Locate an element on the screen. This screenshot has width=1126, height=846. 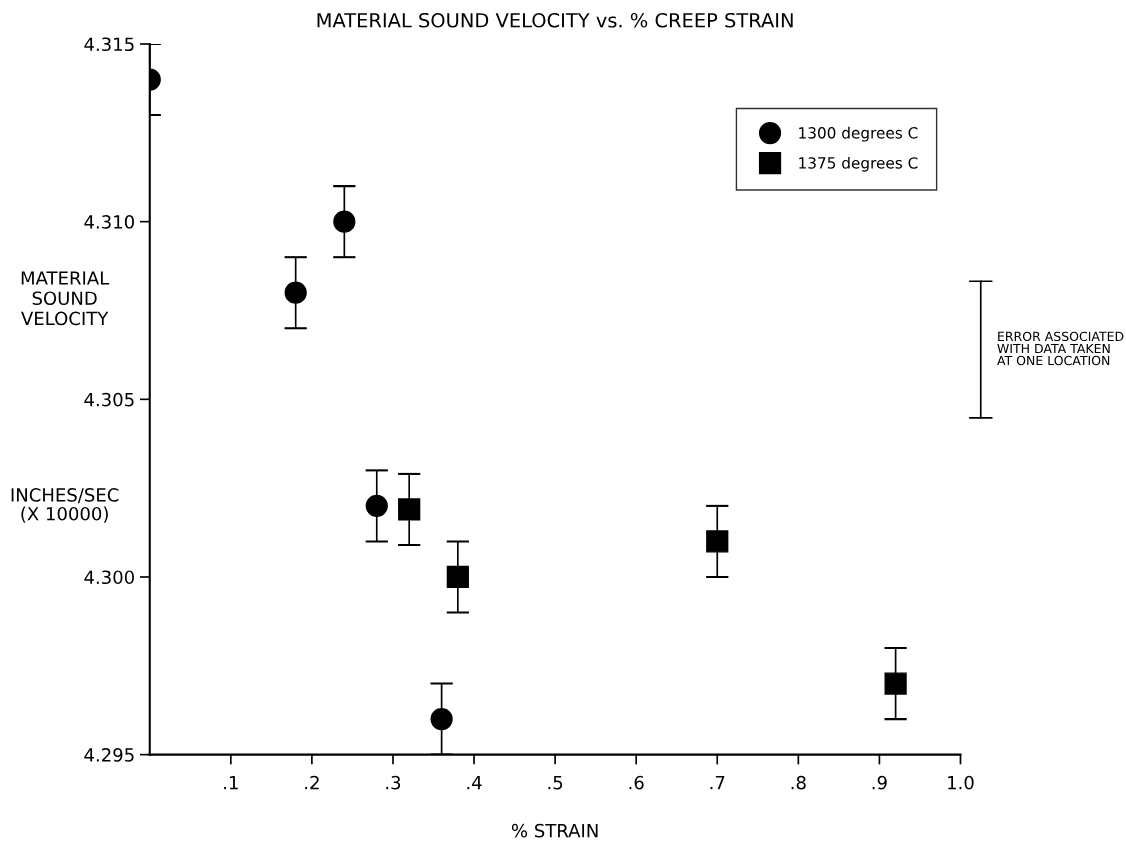
chart-title: MATERIAL SOUND VELOCITY vs. % CREEP STRAIN is located at coordinates (555, 20).